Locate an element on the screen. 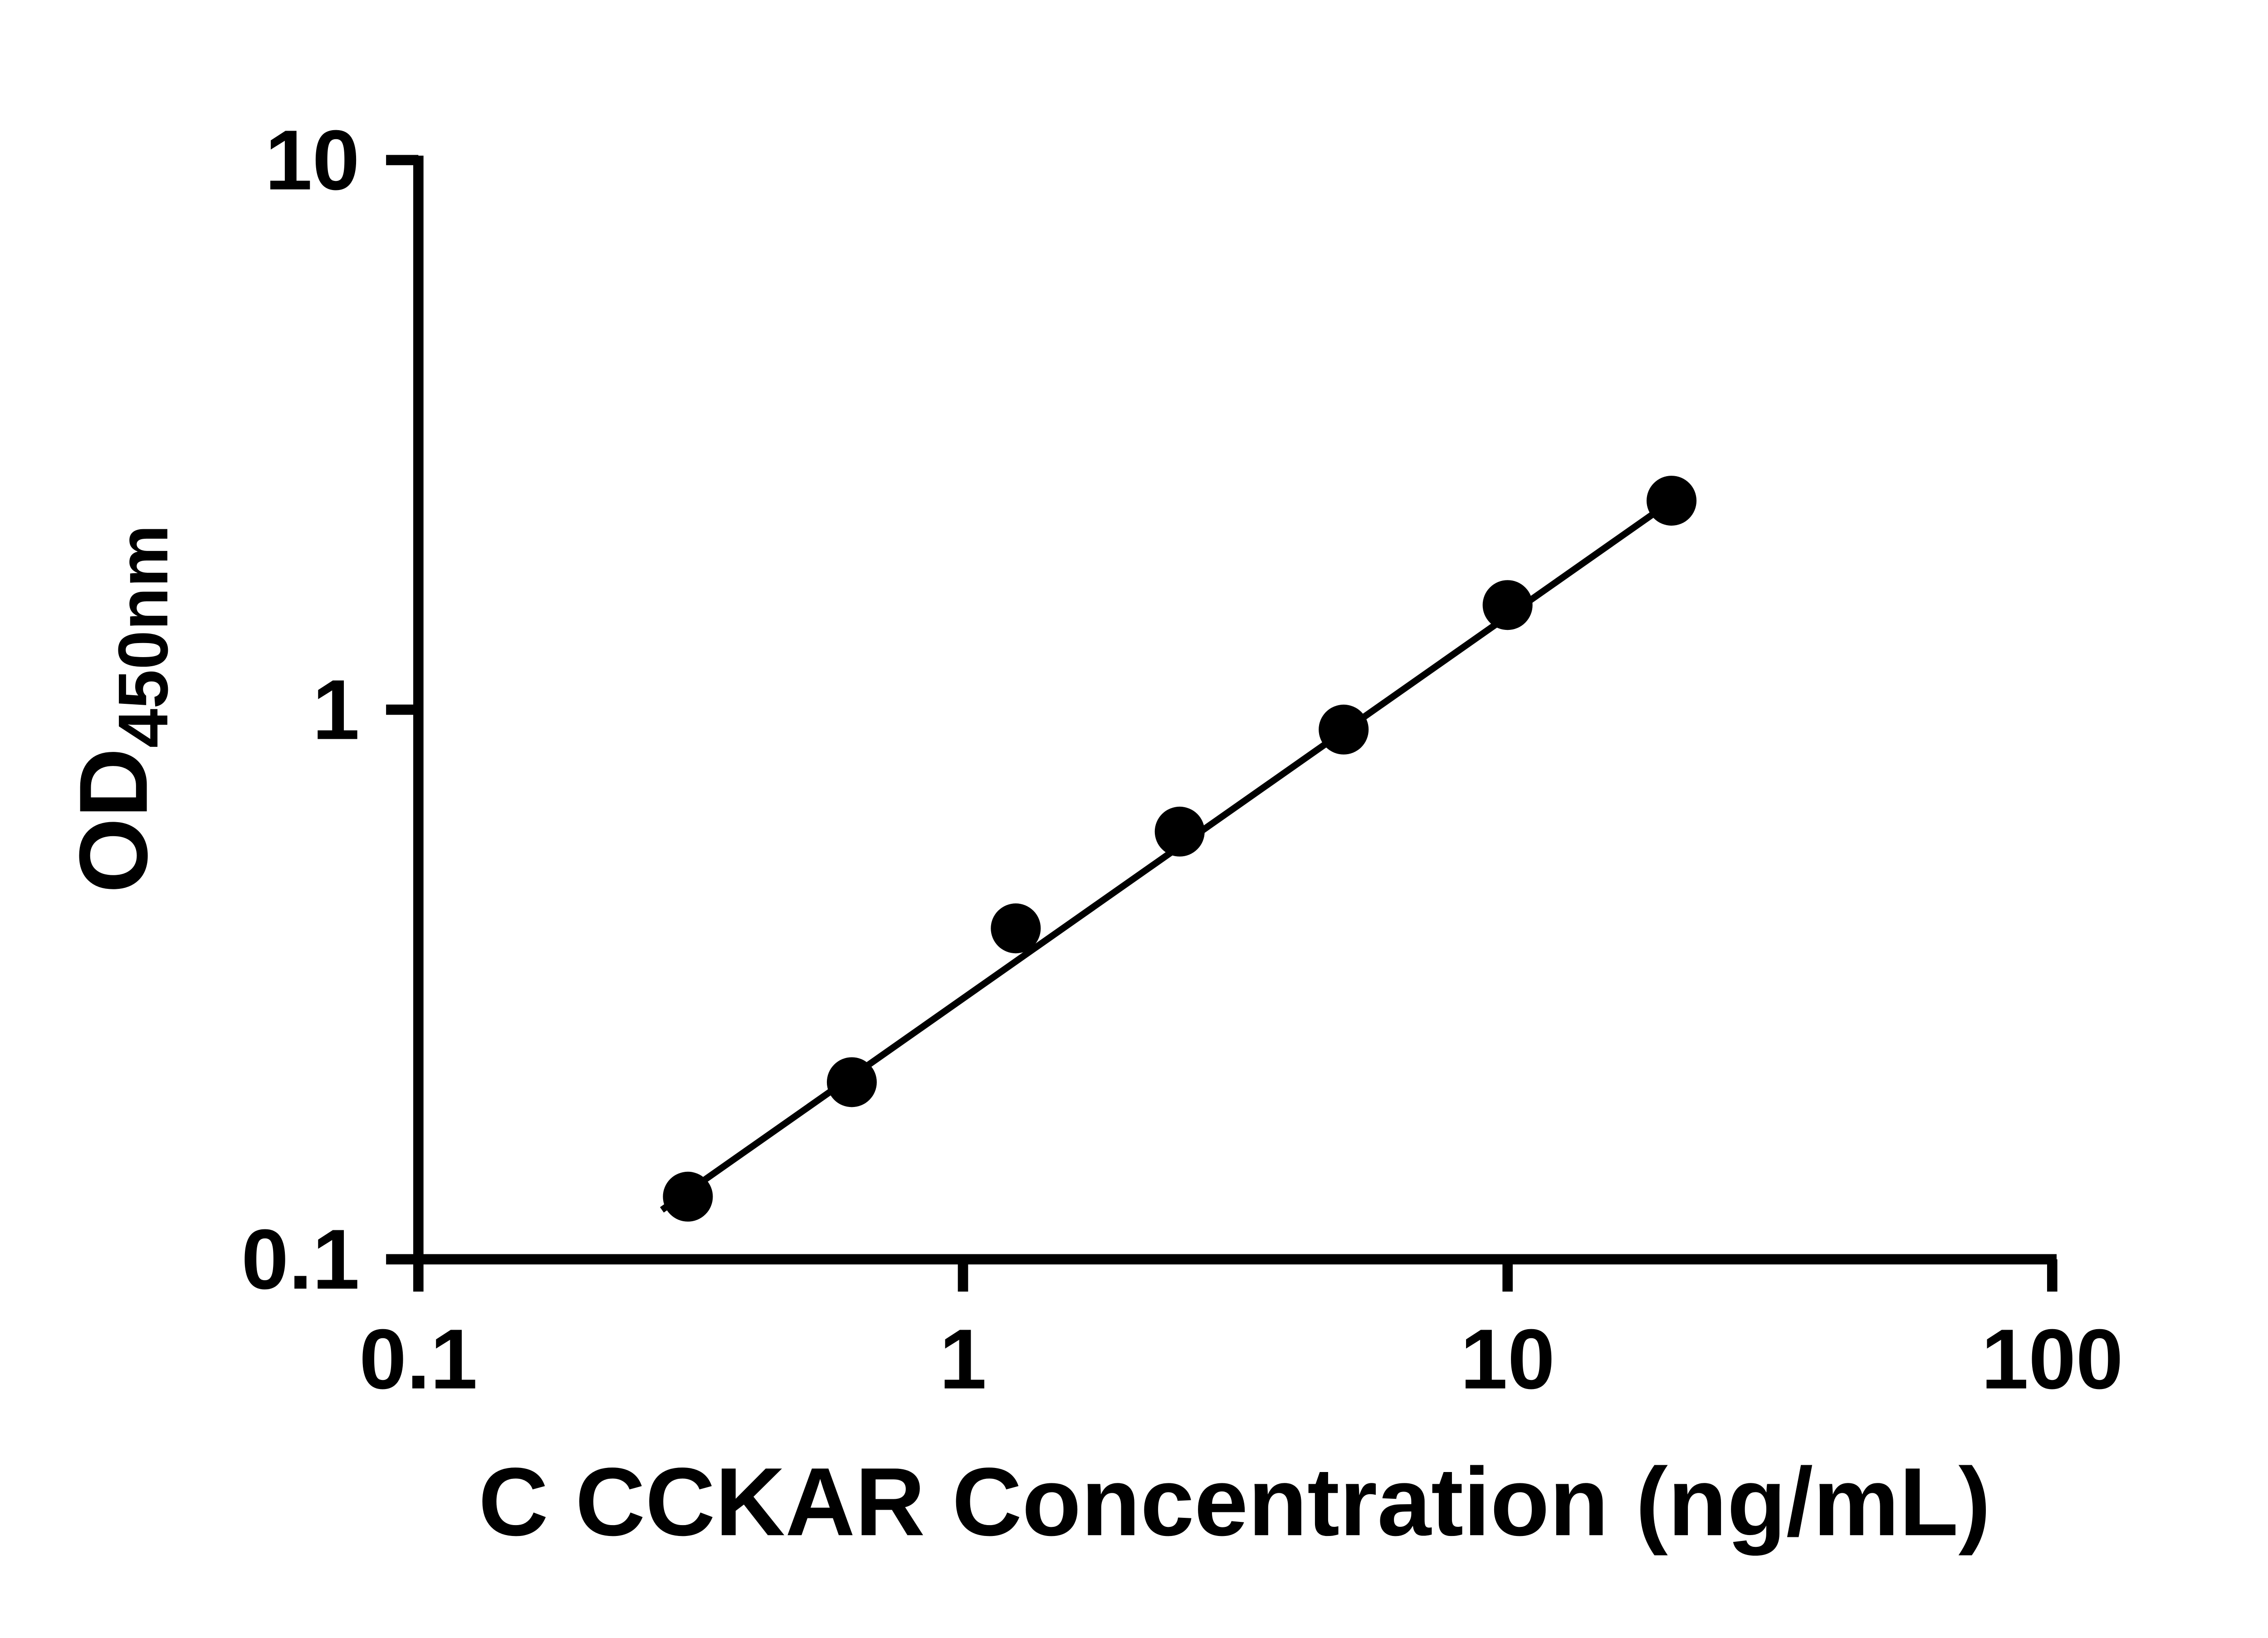  x-tick-label: 1 is located at coordinates (963, 1359).